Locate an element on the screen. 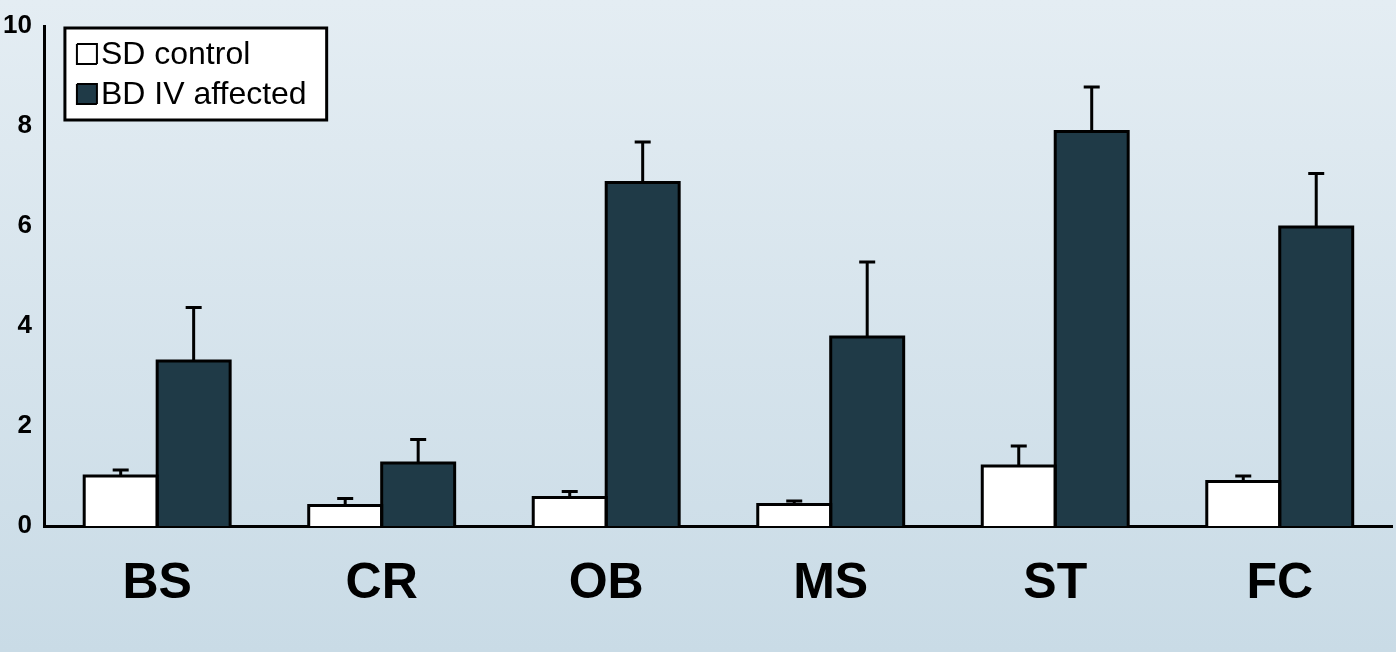  x-tick-label: BS is located at coordinates (157, 580).